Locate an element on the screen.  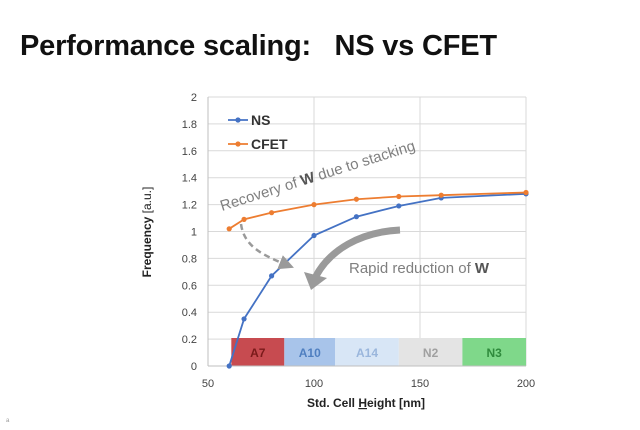
node-band-a7 is located at coordinates (258, 352).